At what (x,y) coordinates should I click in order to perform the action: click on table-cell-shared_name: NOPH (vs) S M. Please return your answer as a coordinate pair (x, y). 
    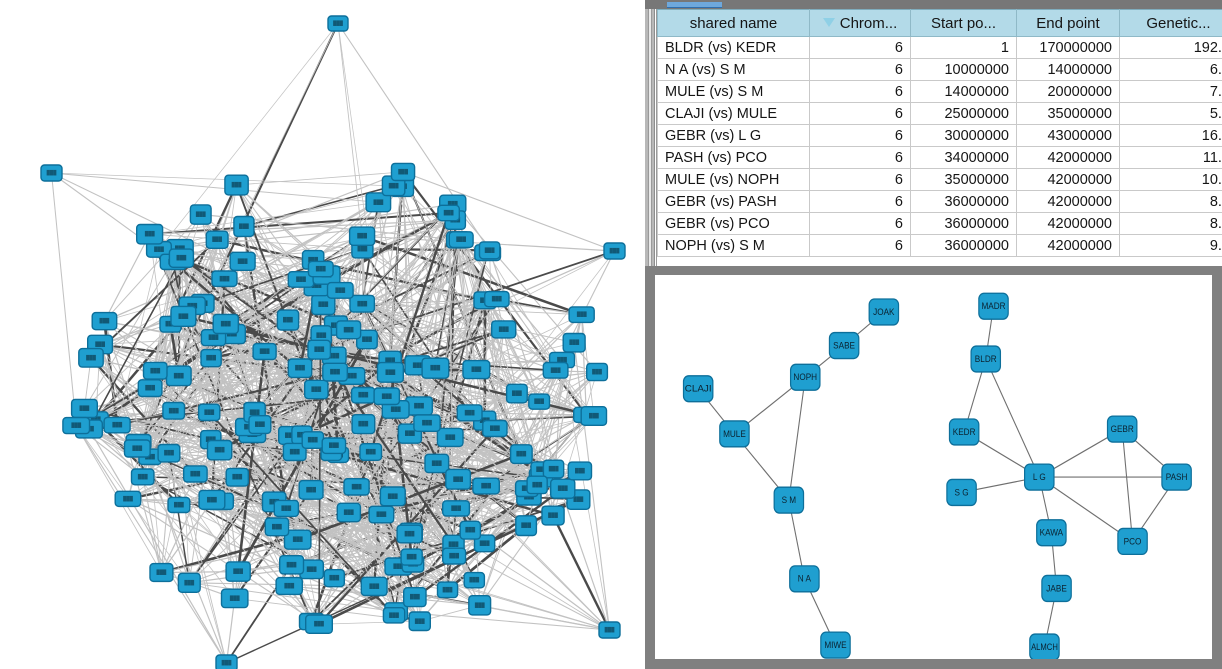
    Looking at the image, I should click on (733, 245).